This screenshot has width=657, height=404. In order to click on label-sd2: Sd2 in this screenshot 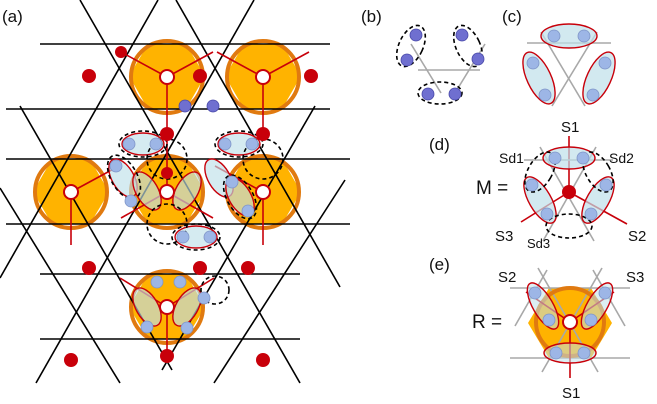, I will do `click(621, 158)`.